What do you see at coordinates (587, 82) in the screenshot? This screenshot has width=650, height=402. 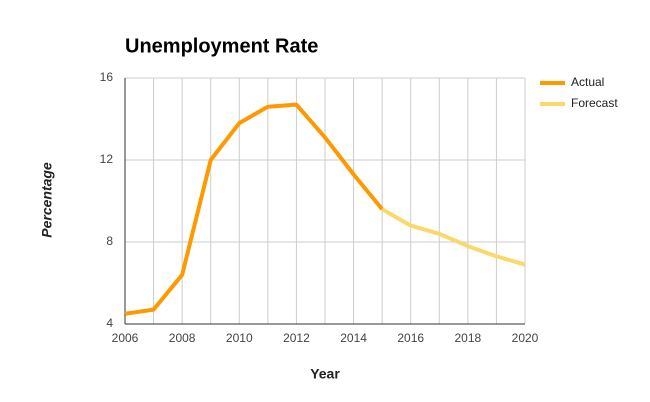 I see `legend-label: Actual` at bounding box center [587, 82].